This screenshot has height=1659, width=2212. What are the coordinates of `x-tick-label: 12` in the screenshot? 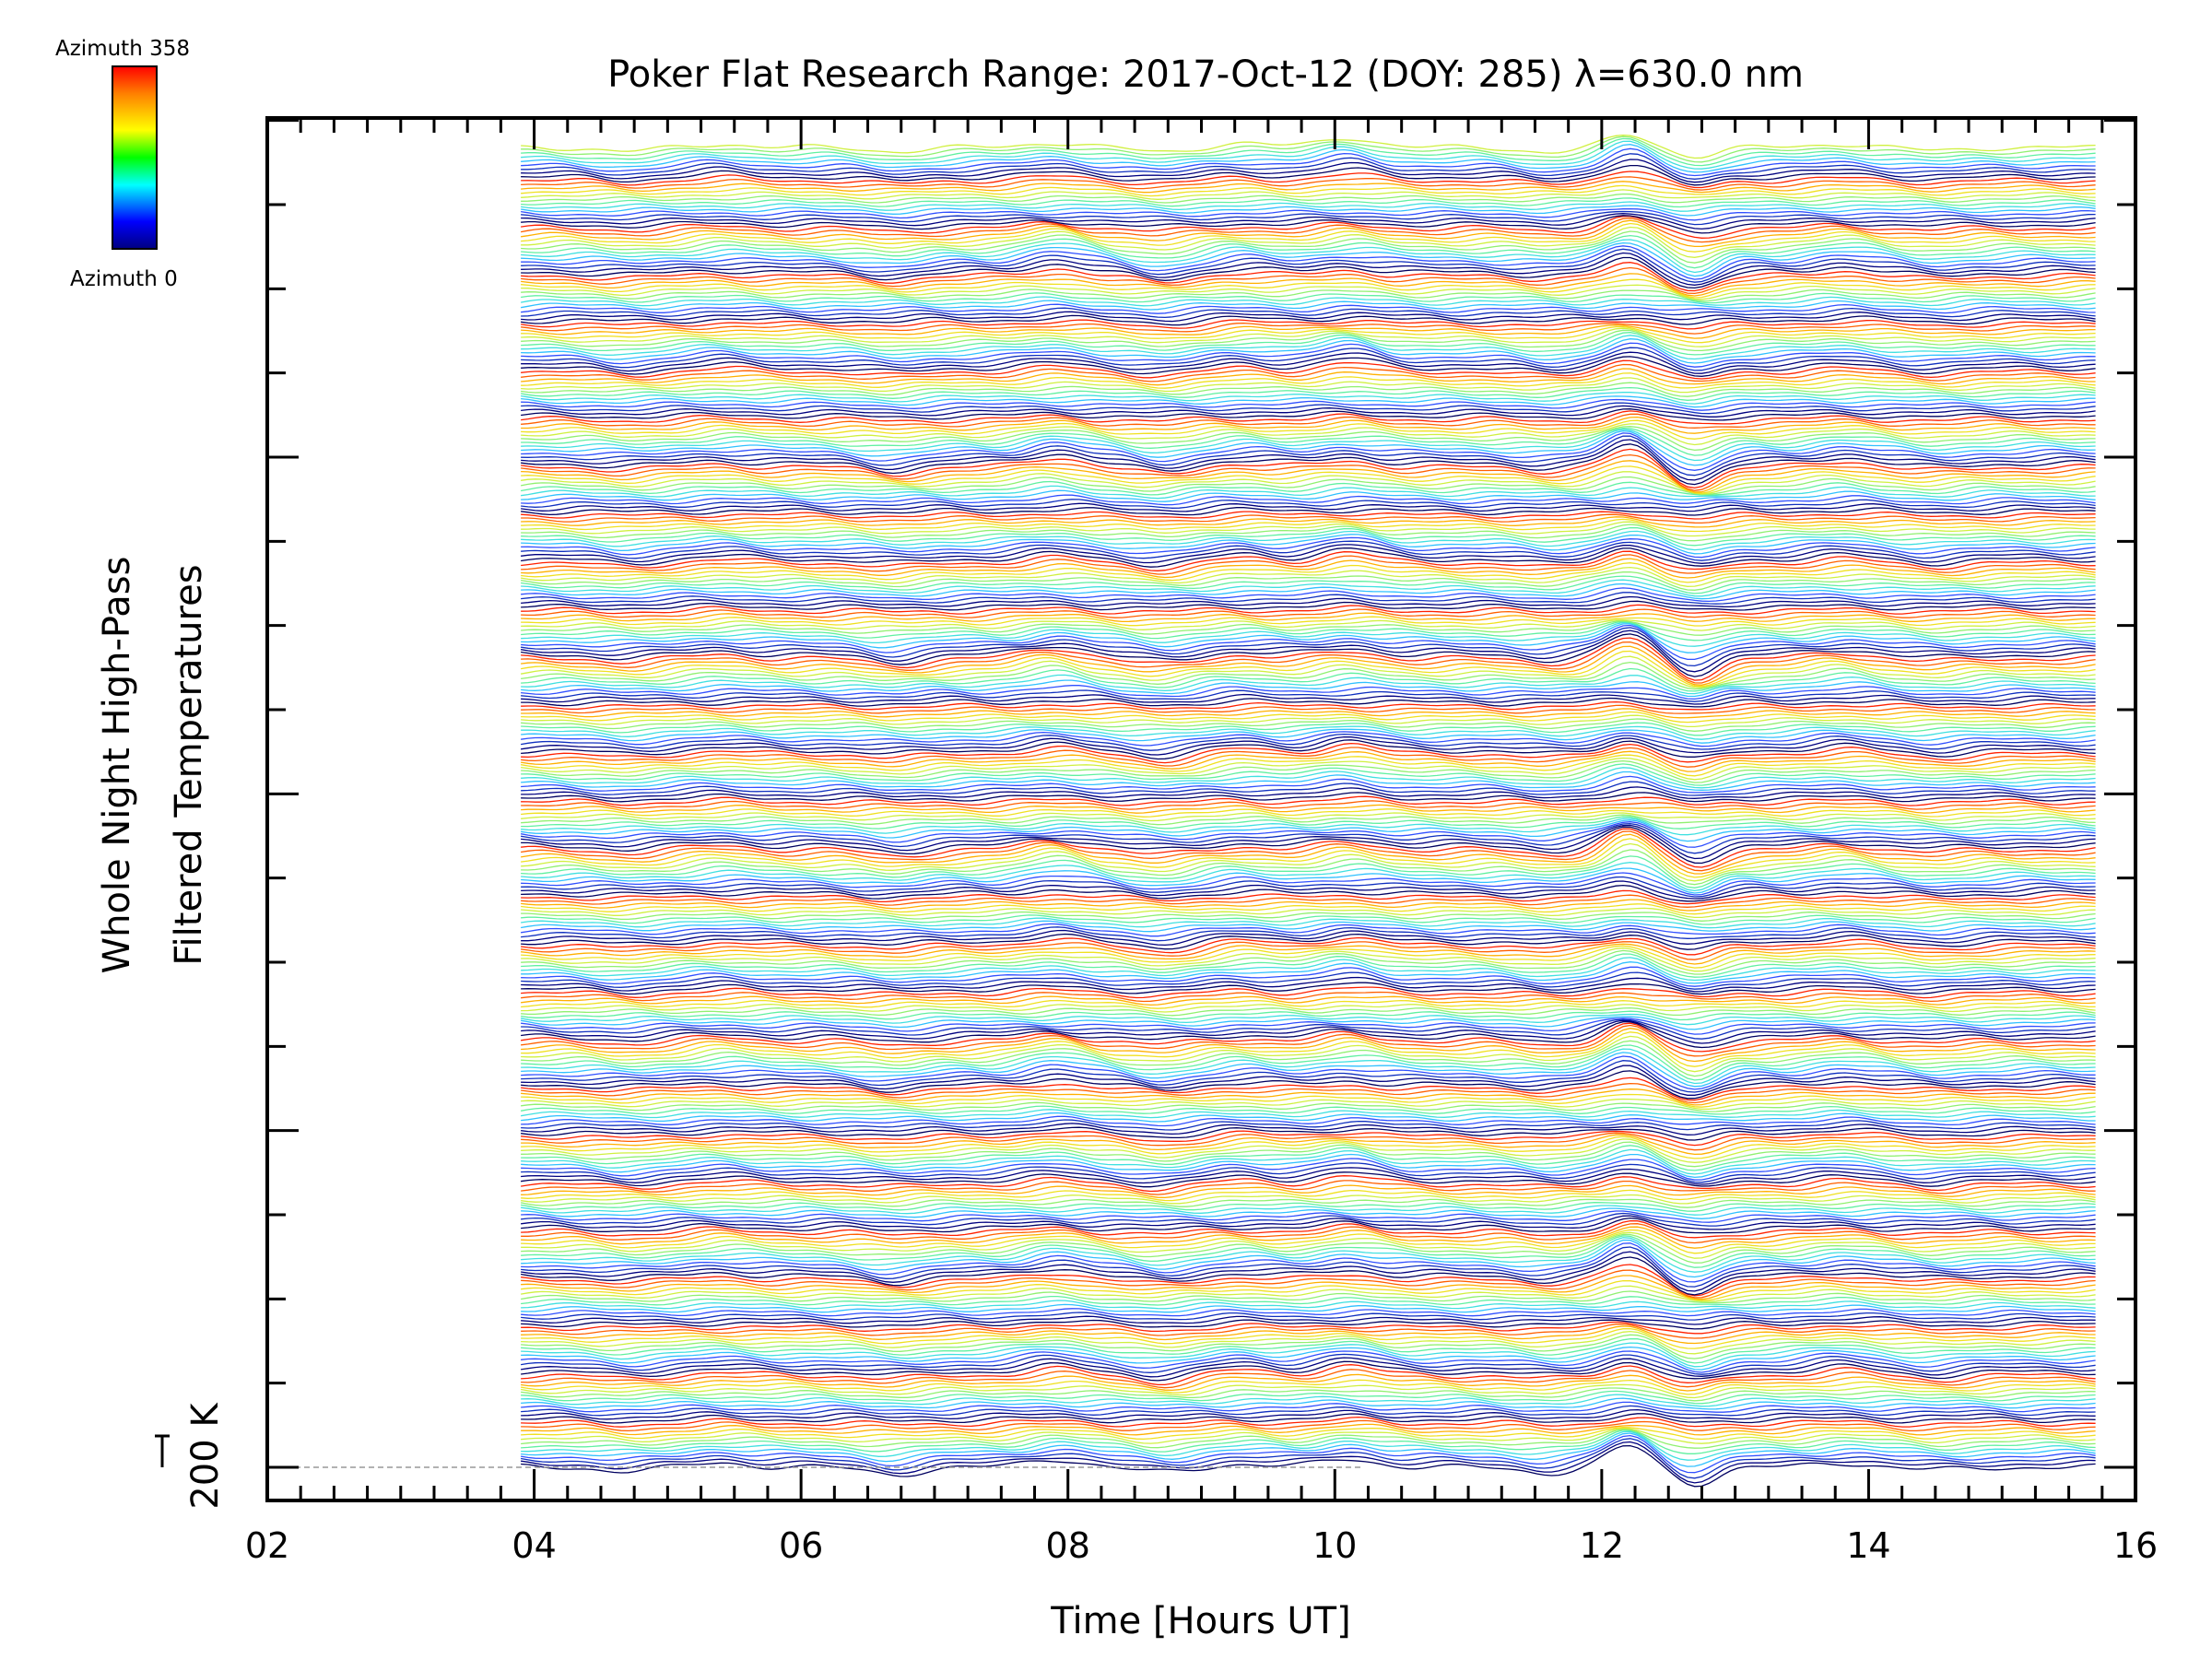 It's located at (1602, 1545).